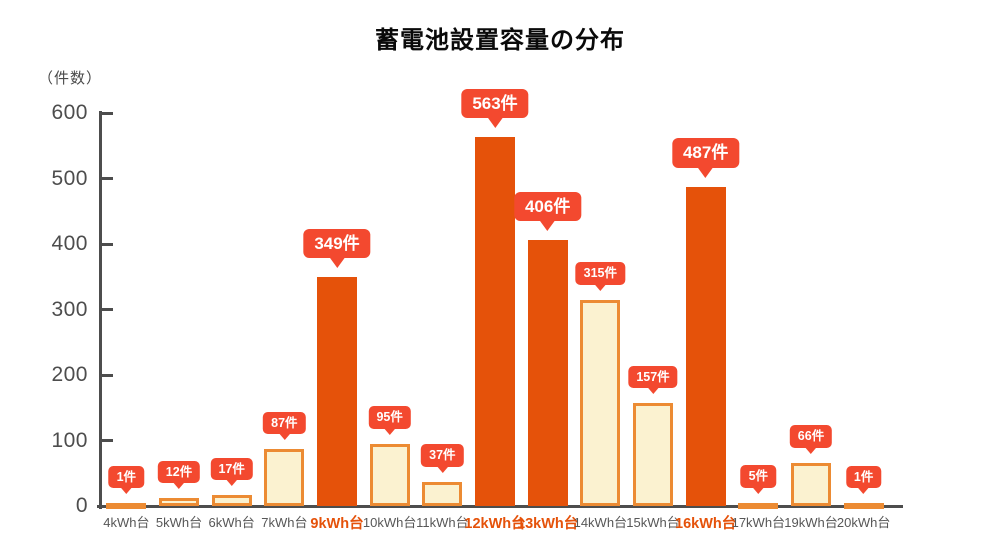  I want to click on value-badge-7kWh台: 87件, so click(284, 426).